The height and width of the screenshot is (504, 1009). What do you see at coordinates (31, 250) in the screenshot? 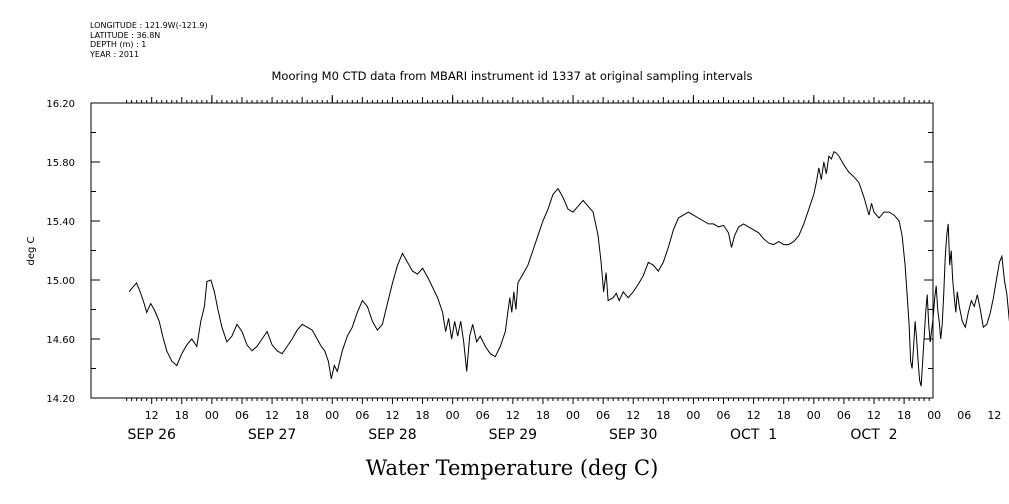
I see `y-axis-label: deg C` at bounding box center [31, 250].